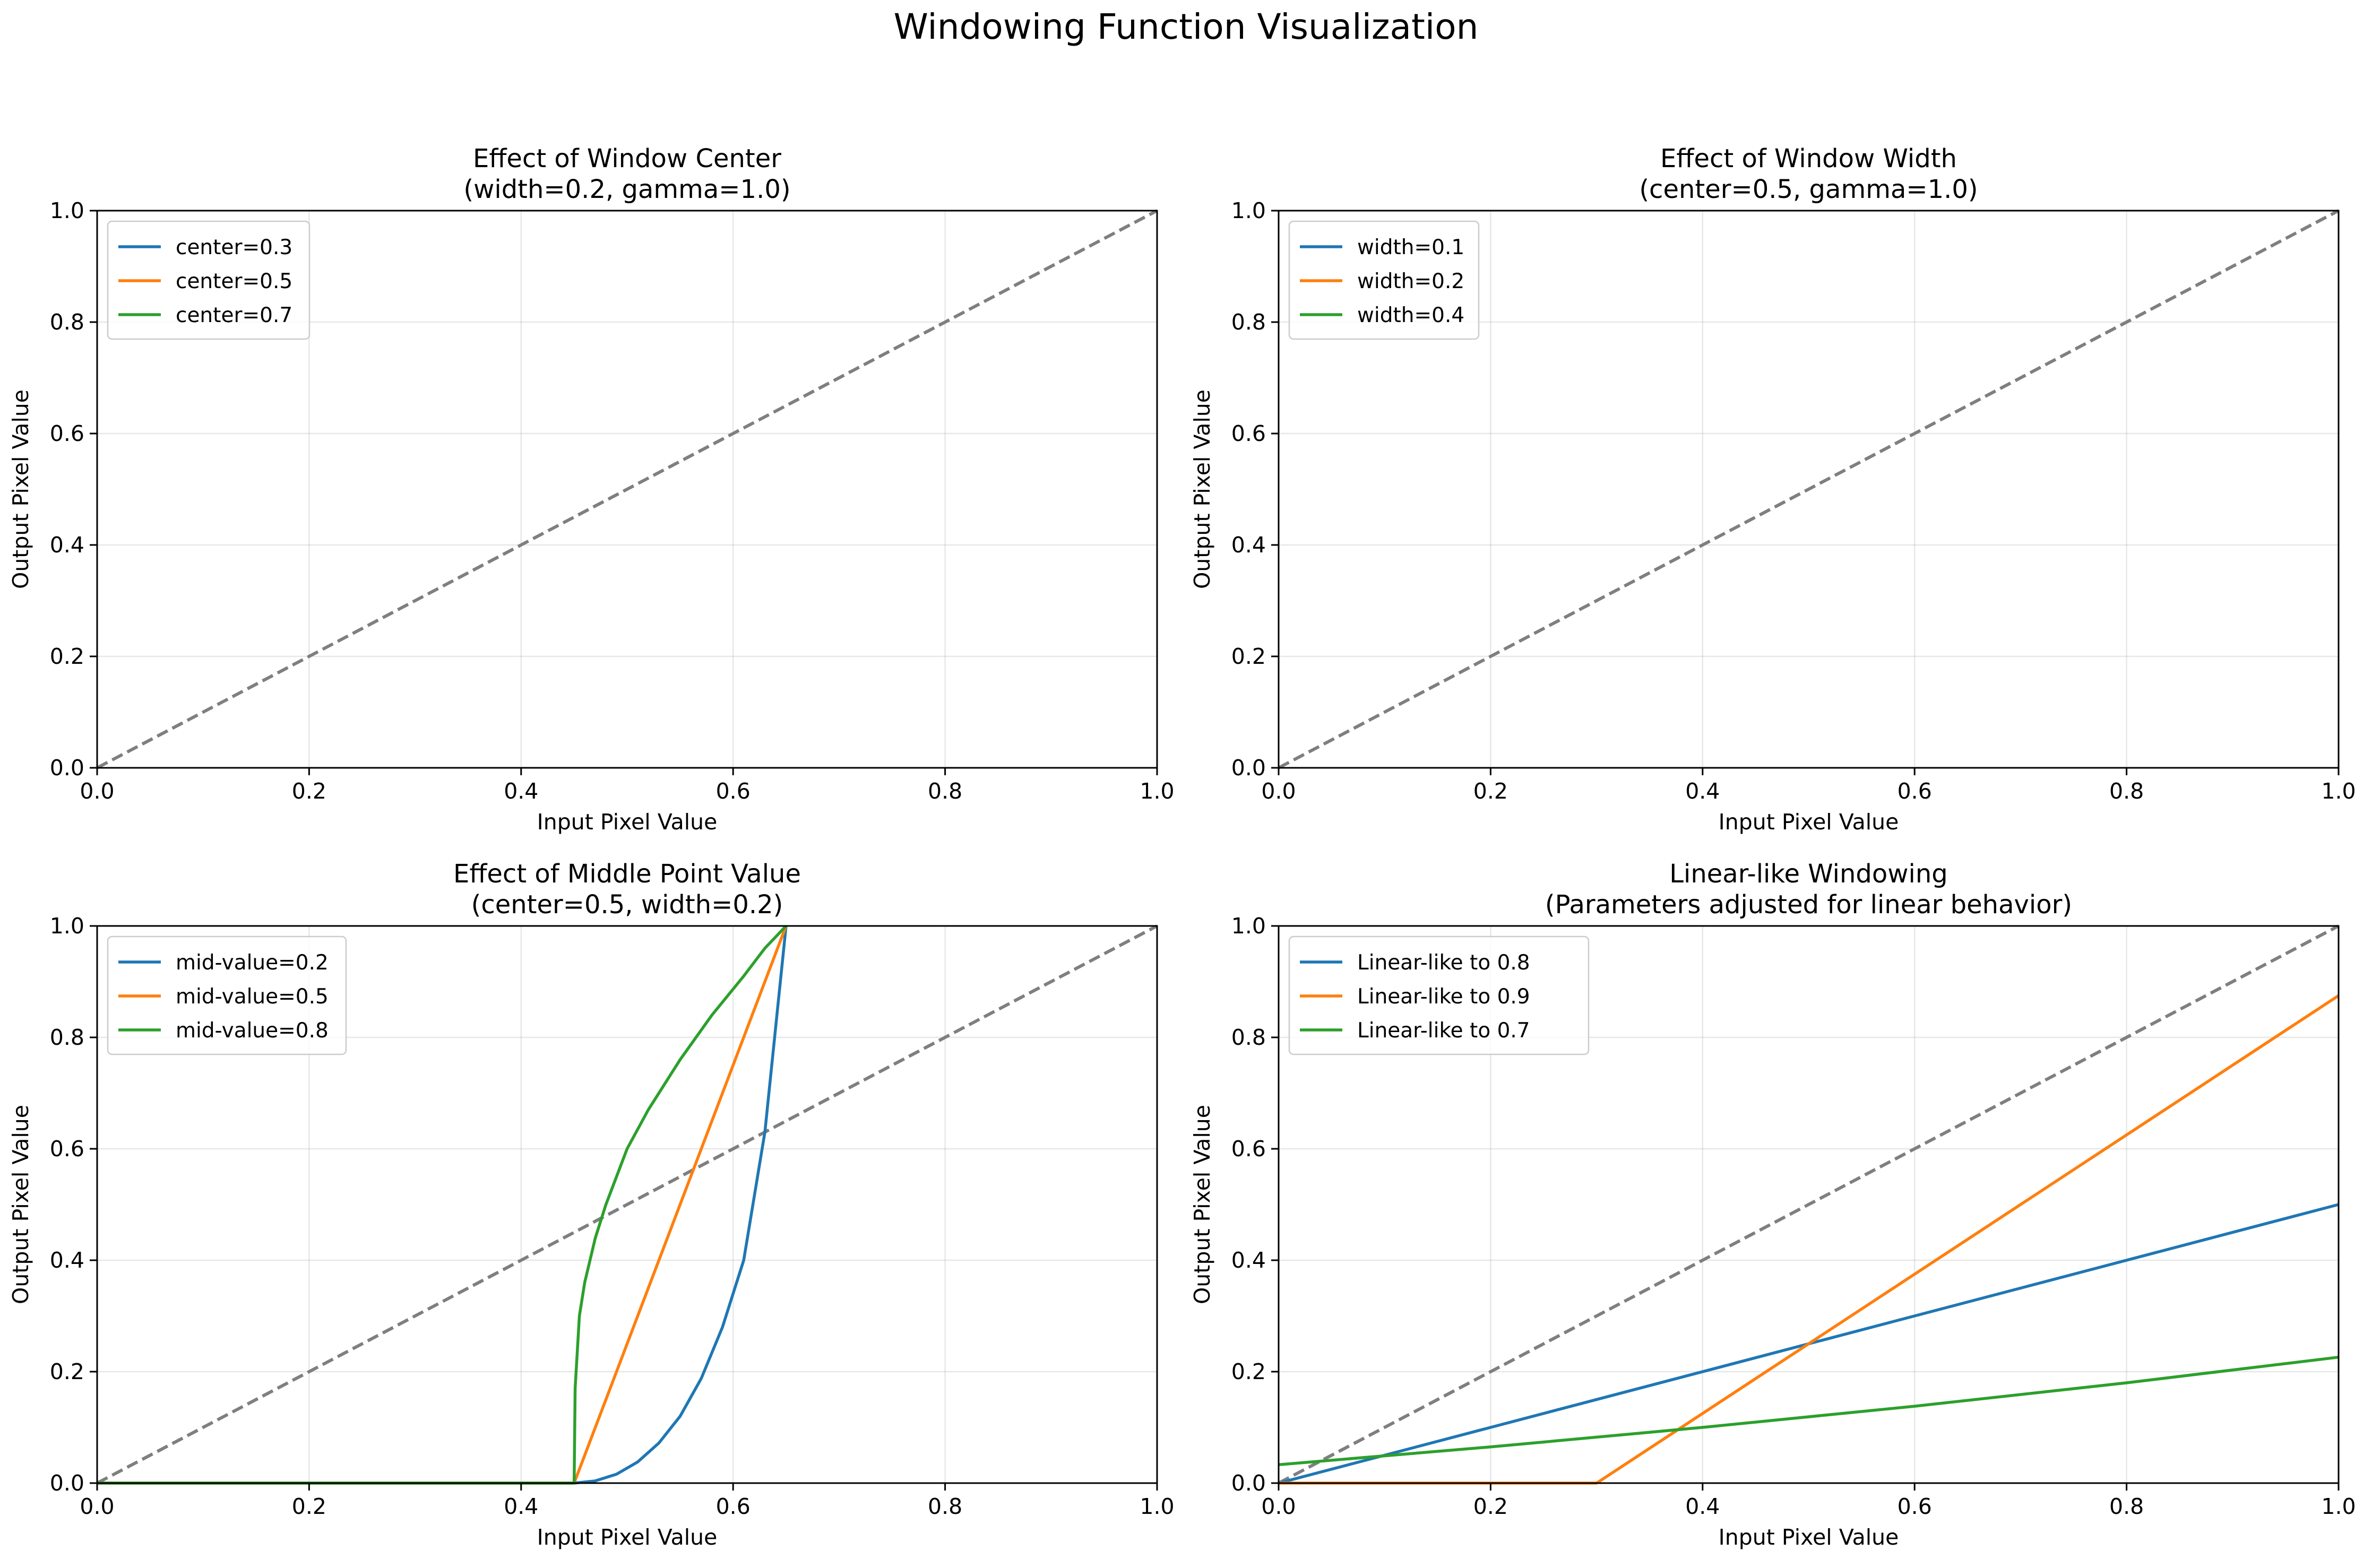  What do you see at coordinates (252, 997) in the screenshot?
I see `legend-label: mid-value=0.5` at bounding box center [252, 997].